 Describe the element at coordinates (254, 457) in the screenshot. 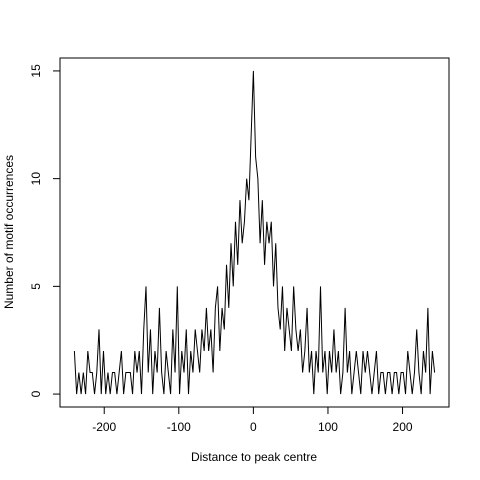

I see `x-axis-label: Distance to peak centre` at that location.